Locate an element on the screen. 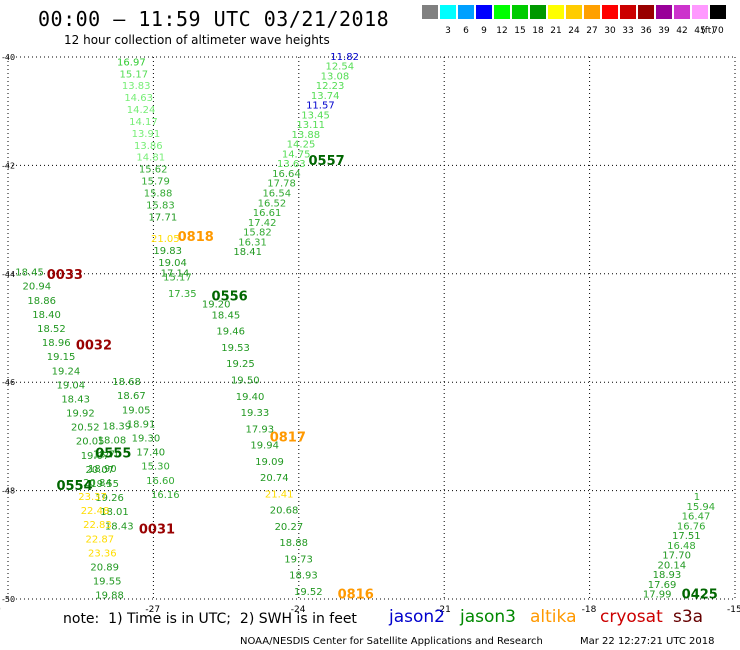 This screenshot has height=650, width=740. wave-height-value: 20.07 is located at coordinates (100, 470).